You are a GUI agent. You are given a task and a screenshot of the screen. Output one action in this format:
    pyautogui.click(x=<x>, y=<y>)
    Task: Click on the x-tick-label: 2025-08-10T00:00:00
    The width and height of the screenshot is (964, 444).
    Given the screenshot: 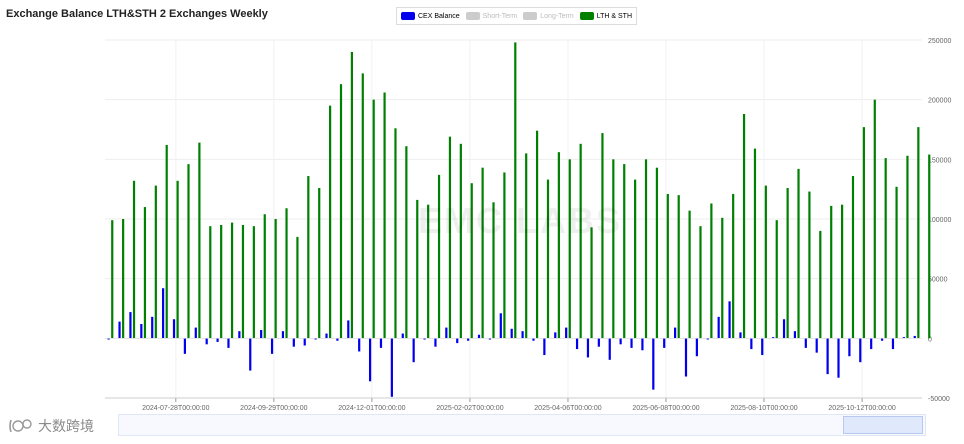 What is the action you would take?
    pyautogui.click(x=763, y=408)
    